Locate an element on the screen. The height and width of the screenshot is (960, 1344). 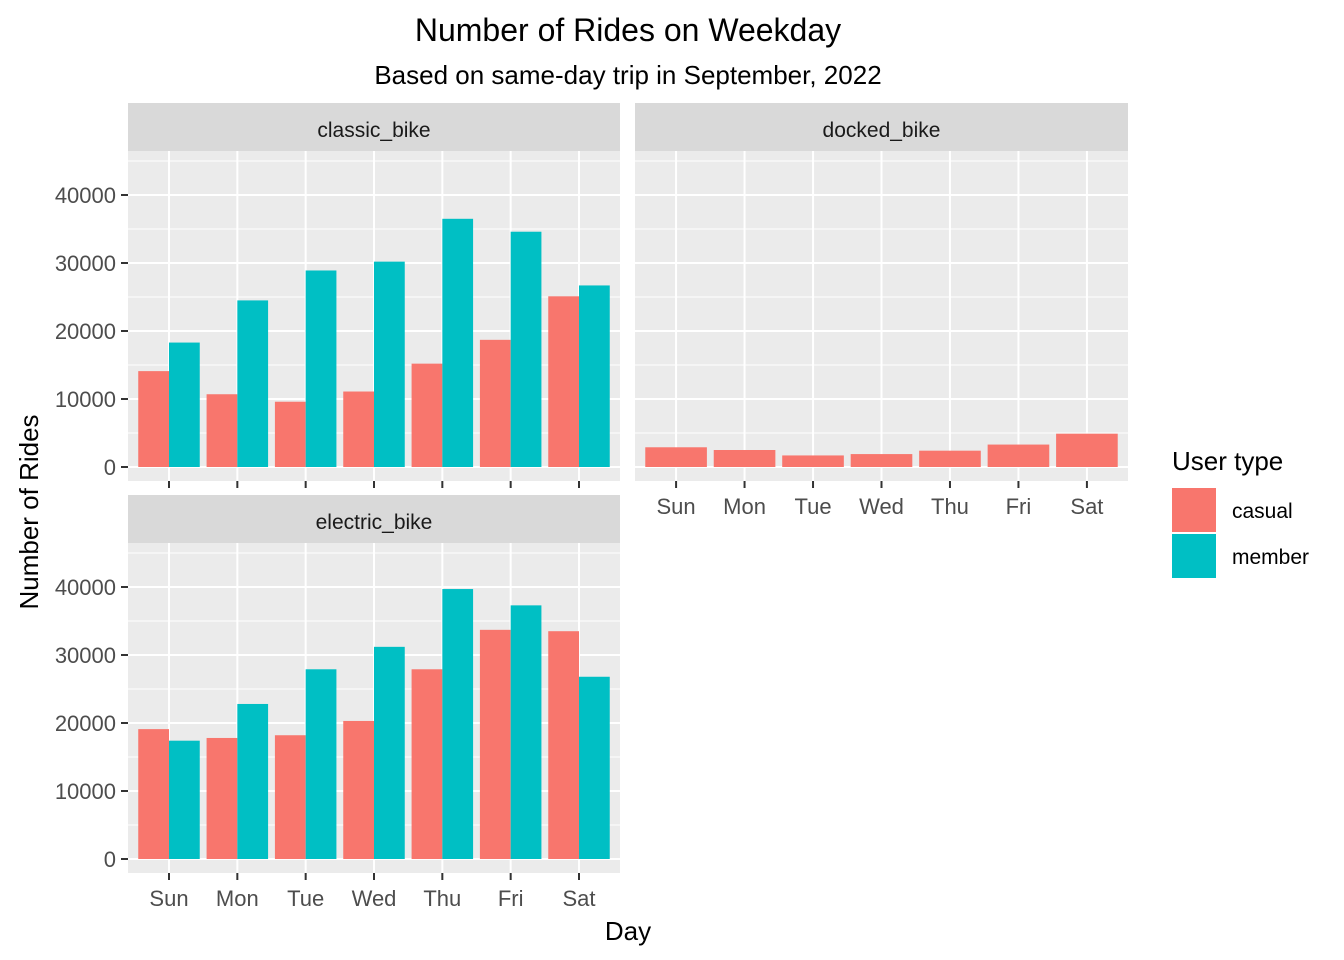
bar-classic_bike-member-Thu is located at coordinates (458, 342).